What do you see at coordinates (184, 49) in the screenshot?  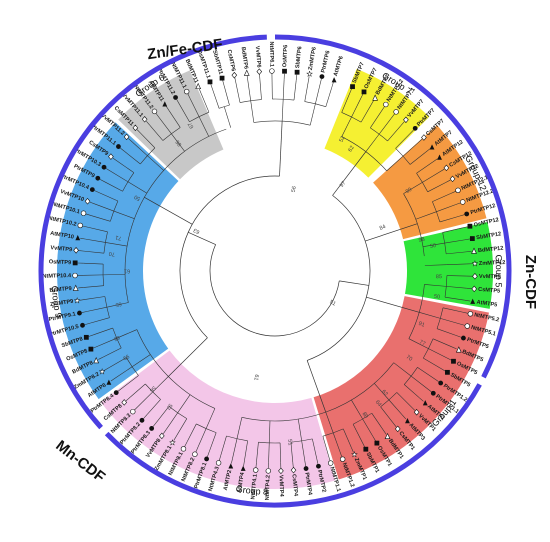 I see `family-label-zn-fe-cdf: Zn/Fe-CDF` at bounding box center [184, 49].